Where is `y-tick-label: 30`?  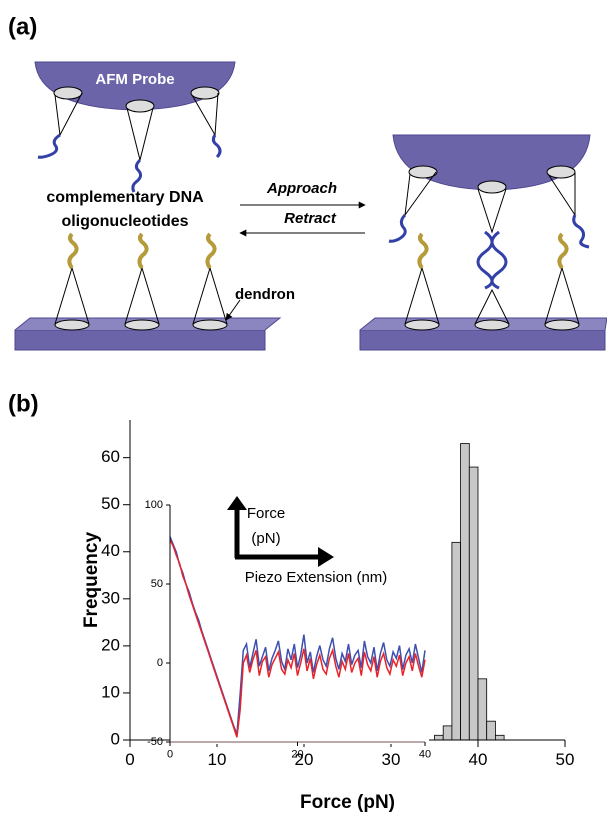
y-tick-label: 30 is located at coordinates (110, 597).